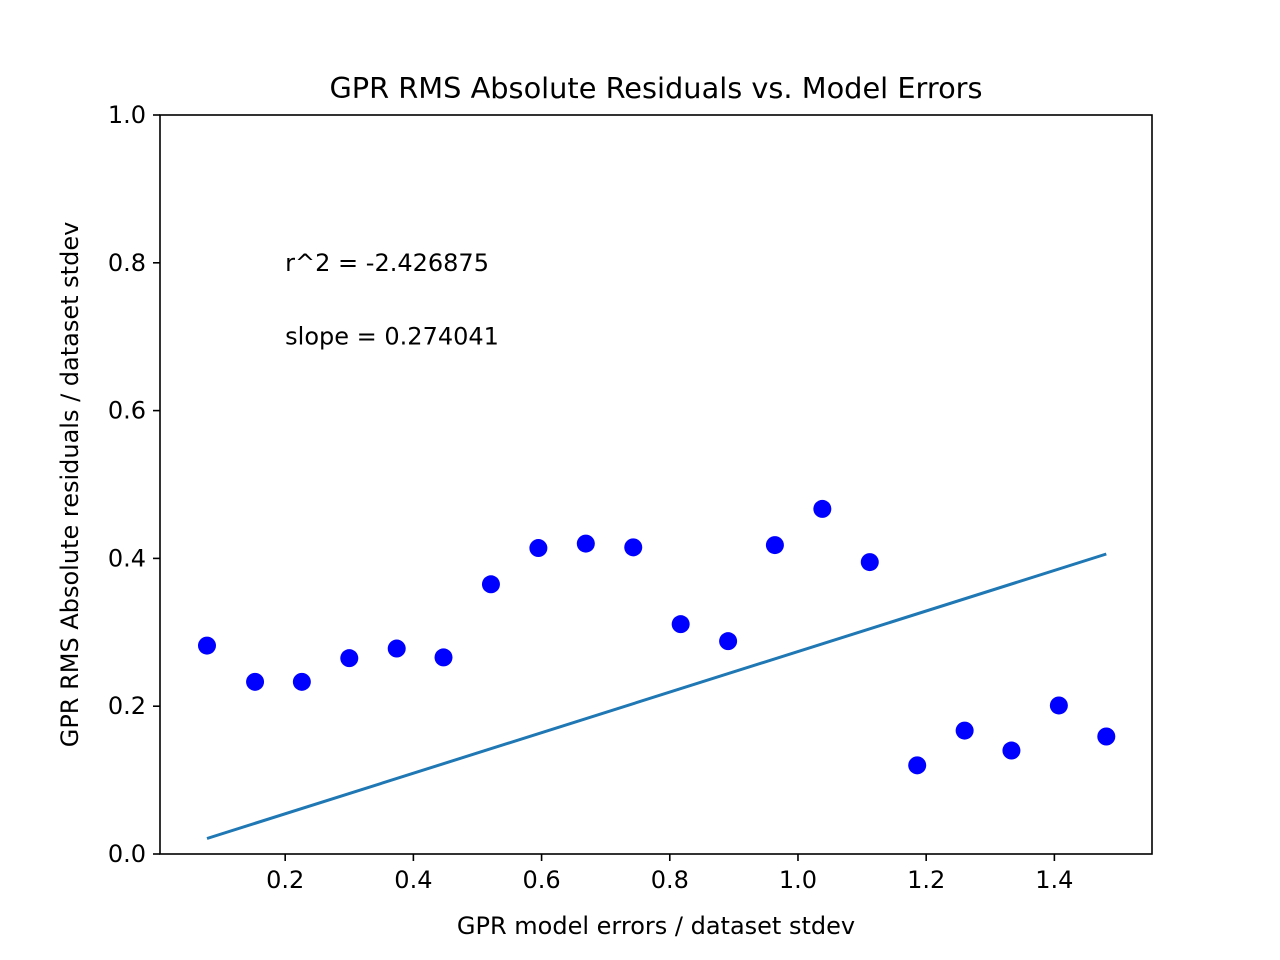  Describe the element at coordinates (541, 880) in the screenshot. I see `x-tick-label: 0.6` at that location.